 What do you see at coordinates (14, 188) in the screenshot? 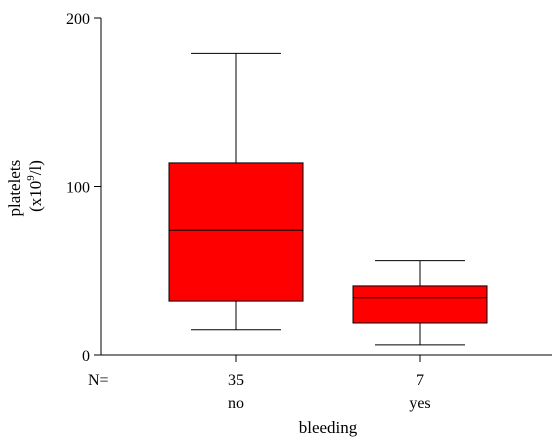
I see `y-axis-label-line1: platelets` at bounding box center [14, 188].